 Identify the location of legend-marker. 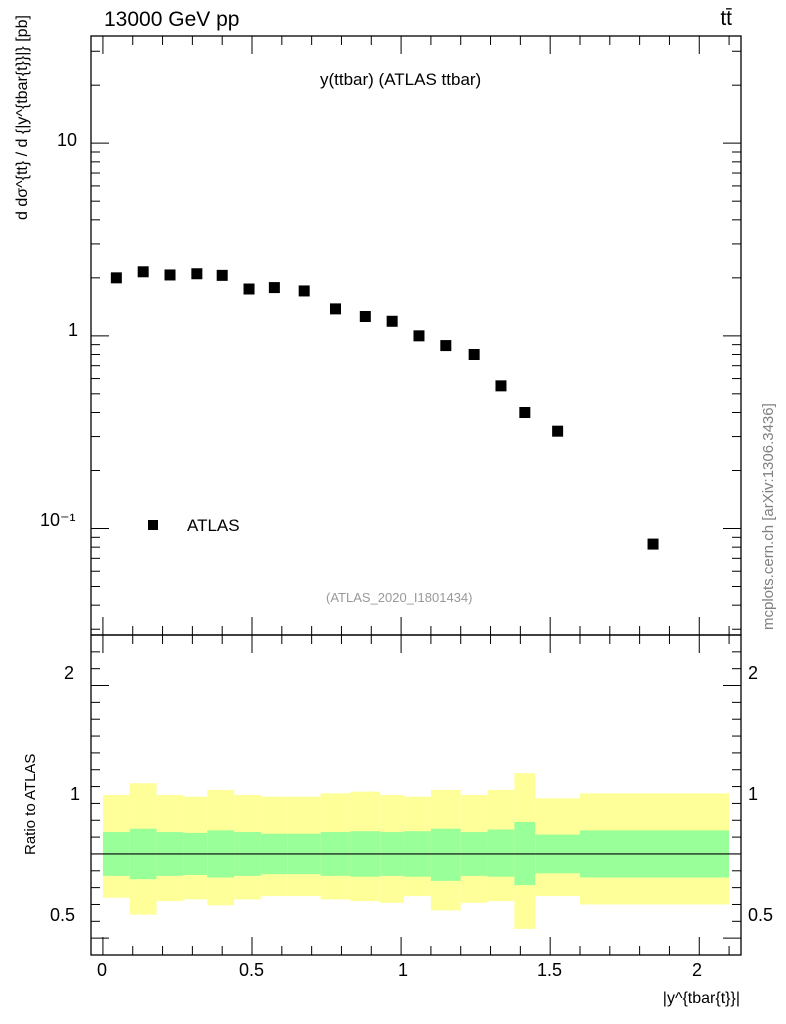
(153, 525).